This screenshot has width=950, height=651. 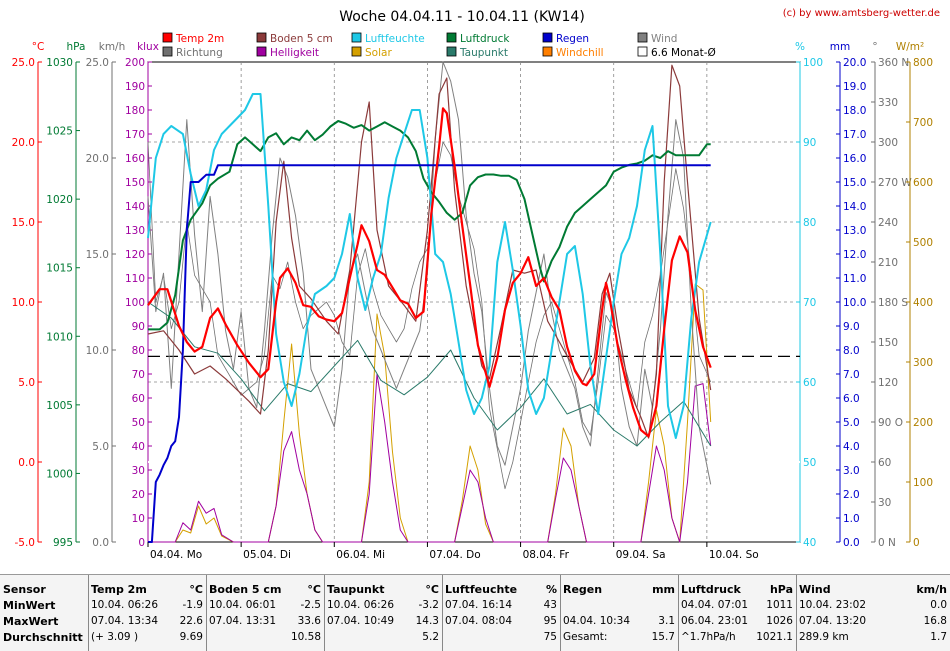 I want to click on day-label: 10.04. So, so click(x=734, y=555).